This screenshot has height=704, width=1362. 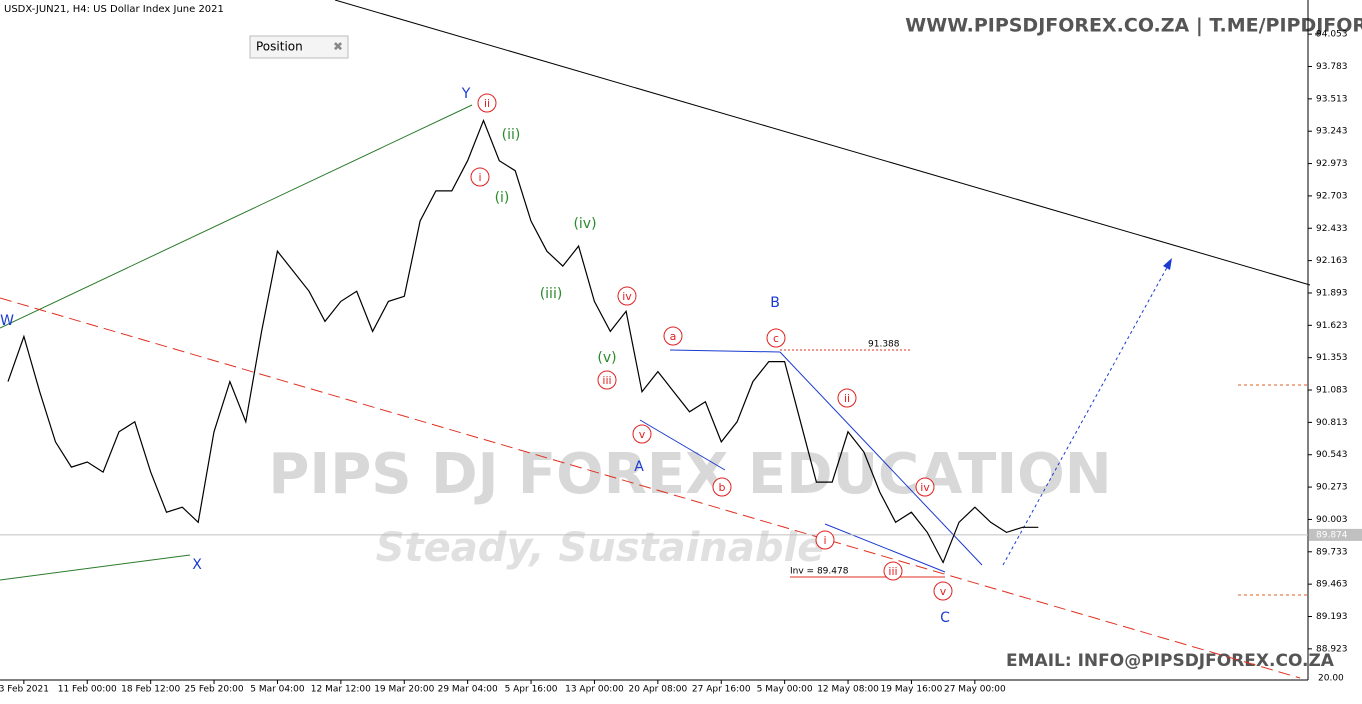 I want to click on y-tick-label: 92.163, so click(x=1332, y=261).